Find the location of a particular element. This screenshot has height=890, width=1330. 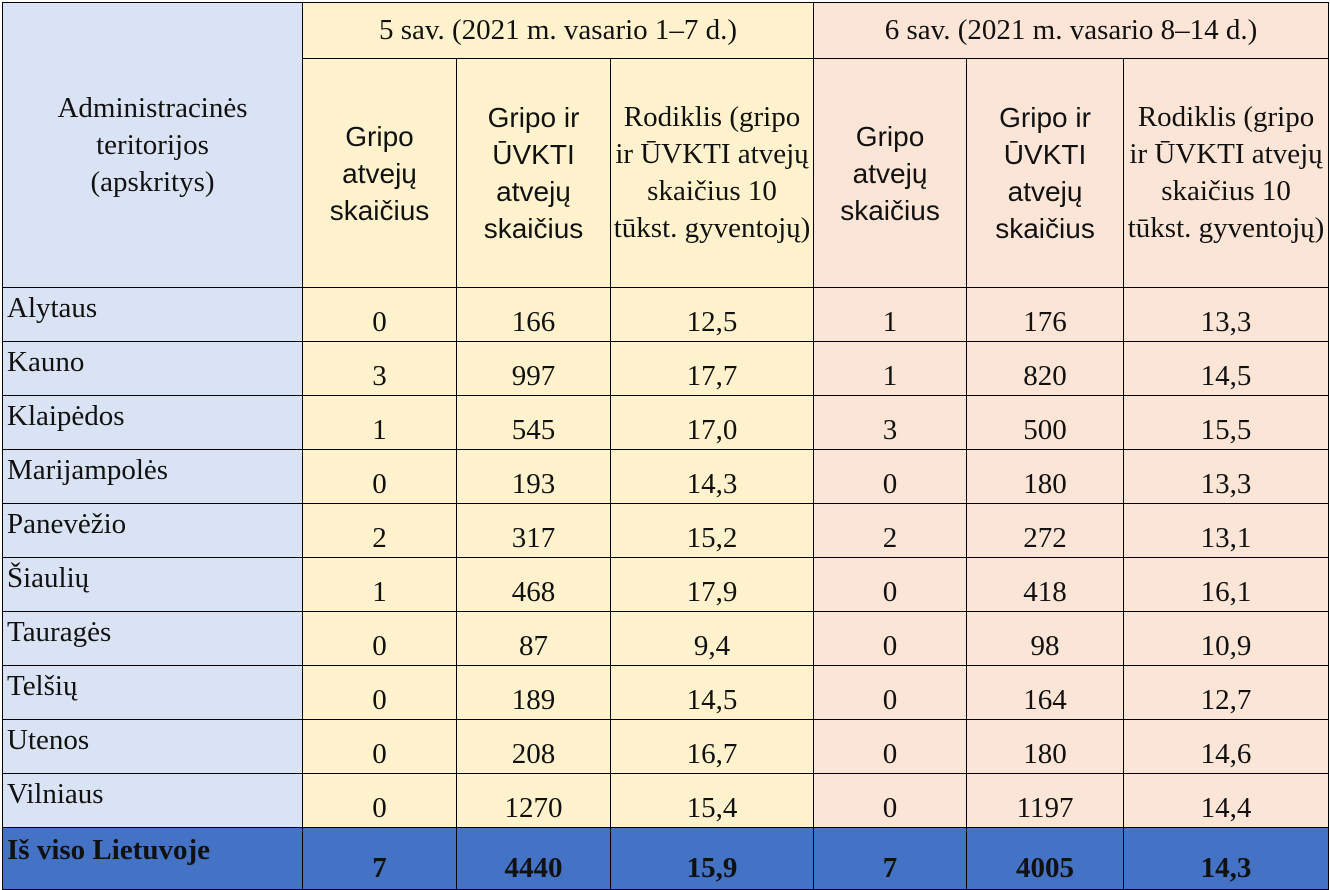

week6-header: 6 sav. (2021 m. vasario 8–14 d.) is located at coordinates (1071, 30).